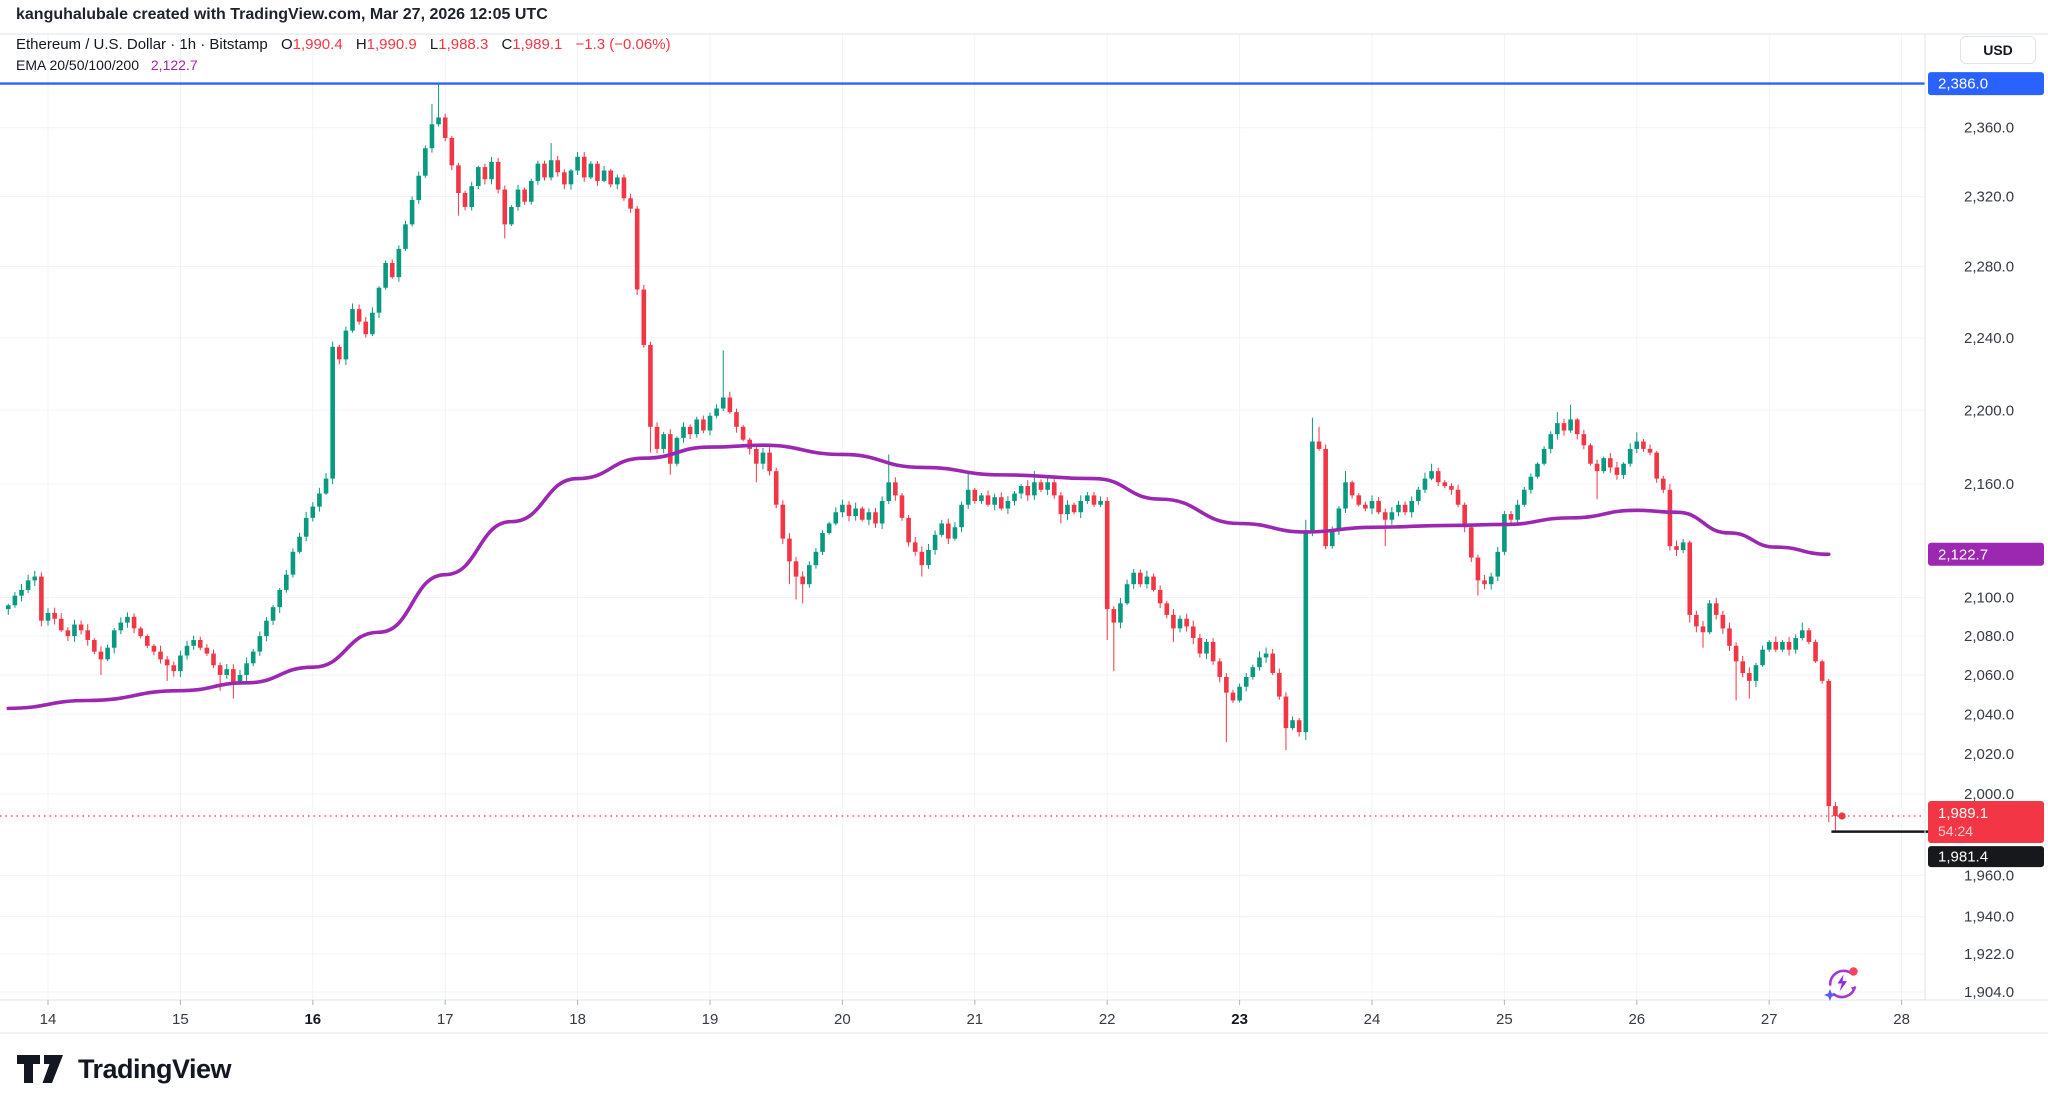  What do you see at coordinates (507, 44) in the screenshot?
I see `close-label: C` at bounding box center [507, 44].